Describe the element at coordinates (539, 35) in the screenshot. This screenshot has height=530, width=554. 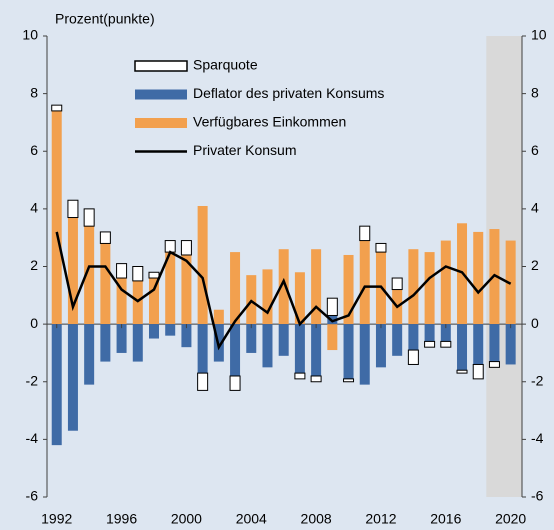
I see `y2-tick-label: 10` at that location.